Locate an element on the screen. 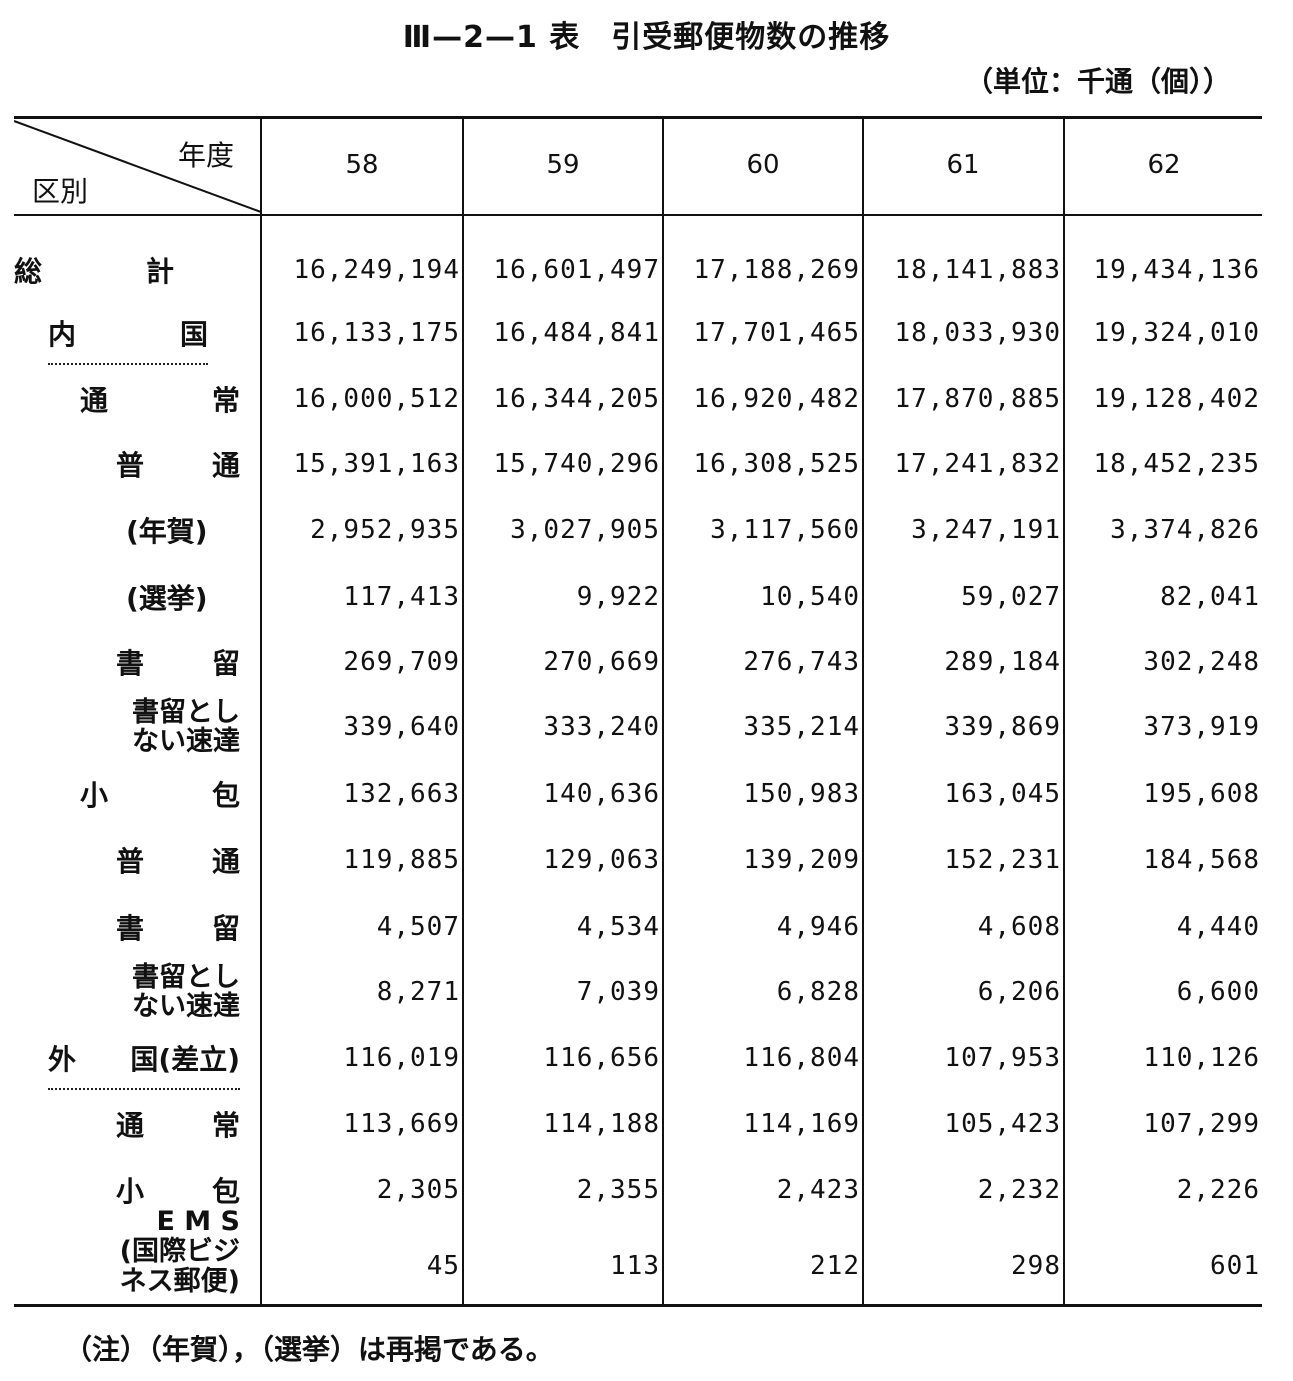 The width and height of the screenshot is (1293, 1381). table-row: 書留とし ない速達 8,271 7,039 6,828 6,206 6,600 is located at coordinates (646, 992).